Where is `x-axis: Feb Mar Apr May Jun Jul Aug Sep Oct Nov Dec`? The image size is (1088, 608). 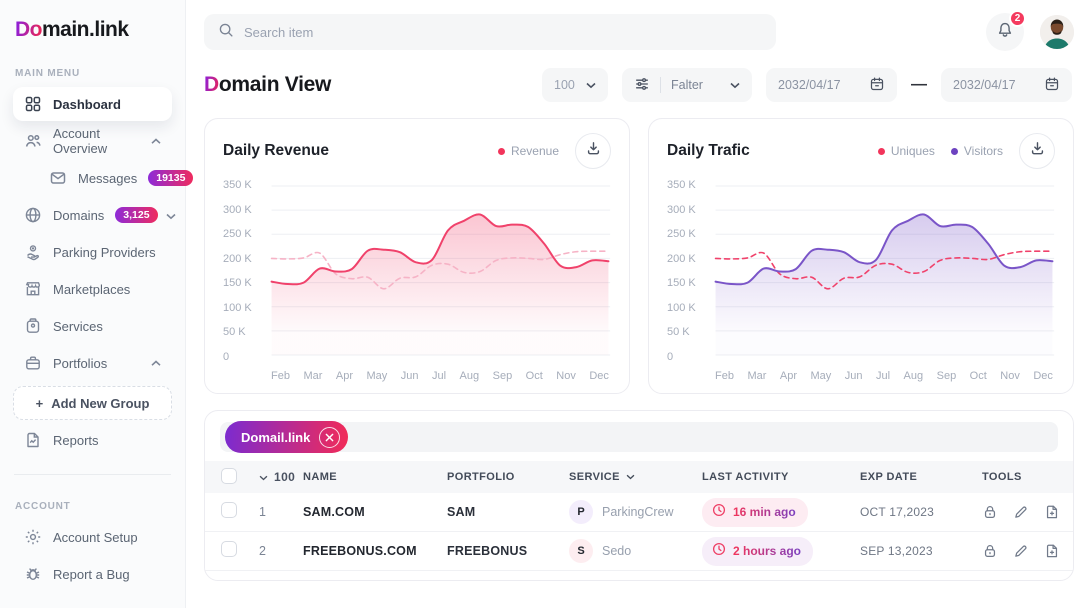 x-axis: Feb Mar Apr May Jun Jul Aug Sep Oct Nov Dec is located at coordinates (440, 372).